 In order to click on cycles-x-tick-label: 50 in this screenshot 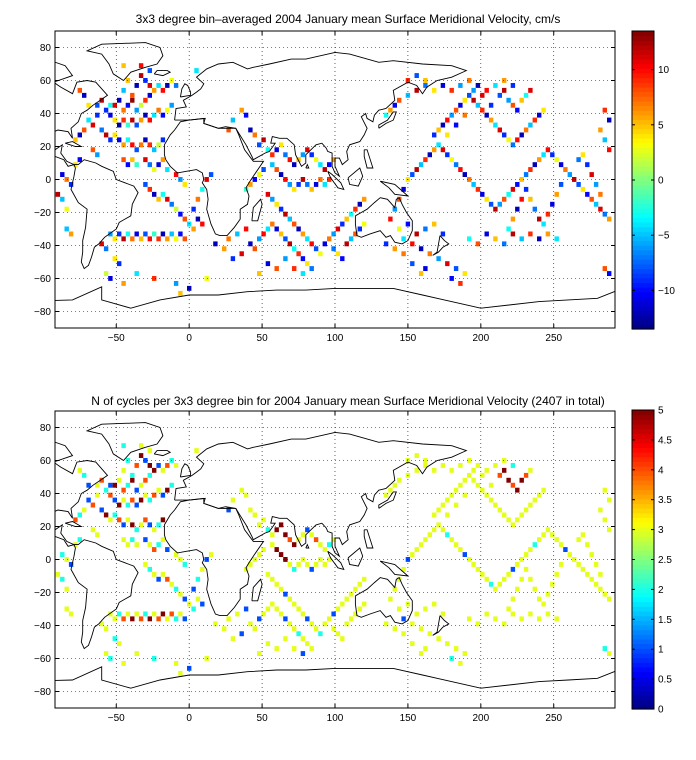, I will do `click(263, 718)`.